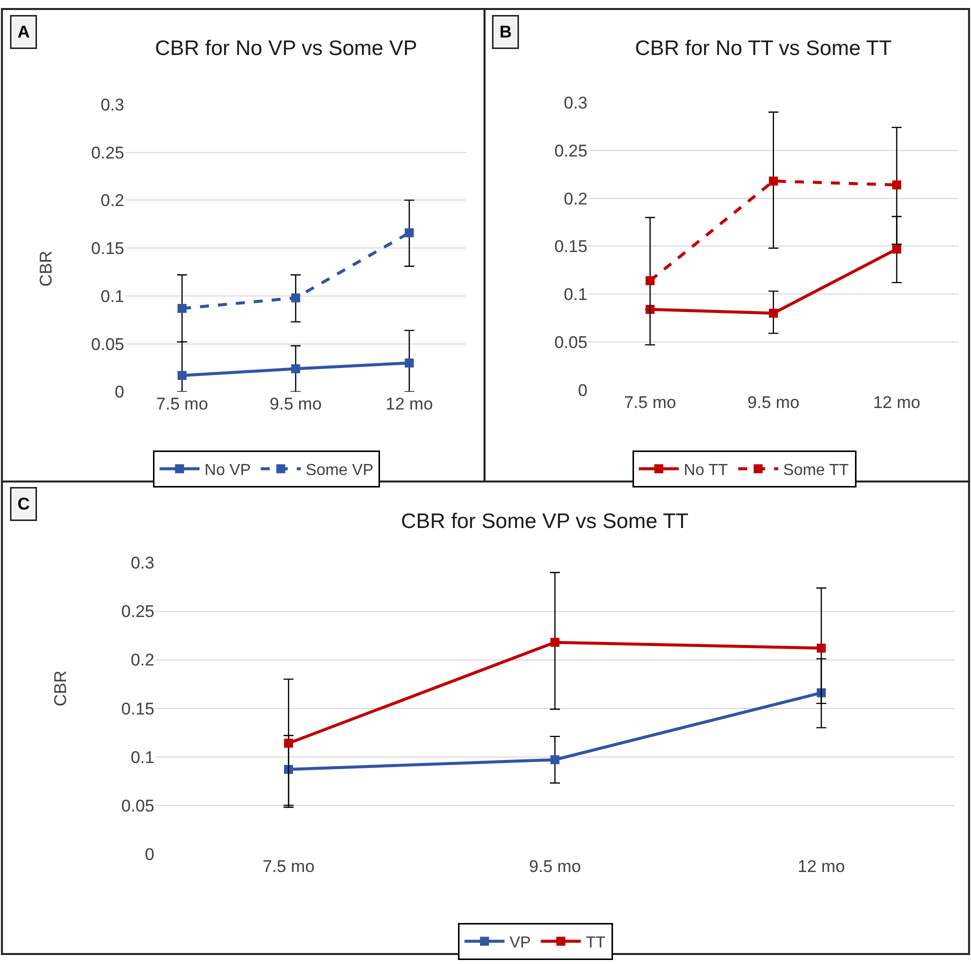 The height and width of the screenshot is (964, 971). Describe the element at coordinates (520, 943) in the screenshot. I see `legend-label: VP` at that location.